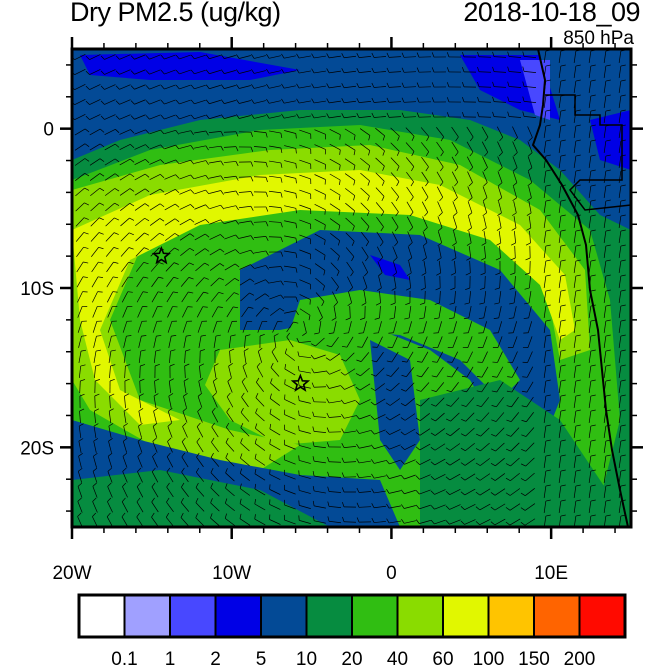  What do you see at coordinates (282, 392) in the screenshot?
I see `field-spiral-center-lime` at bounding box center [282, 392].